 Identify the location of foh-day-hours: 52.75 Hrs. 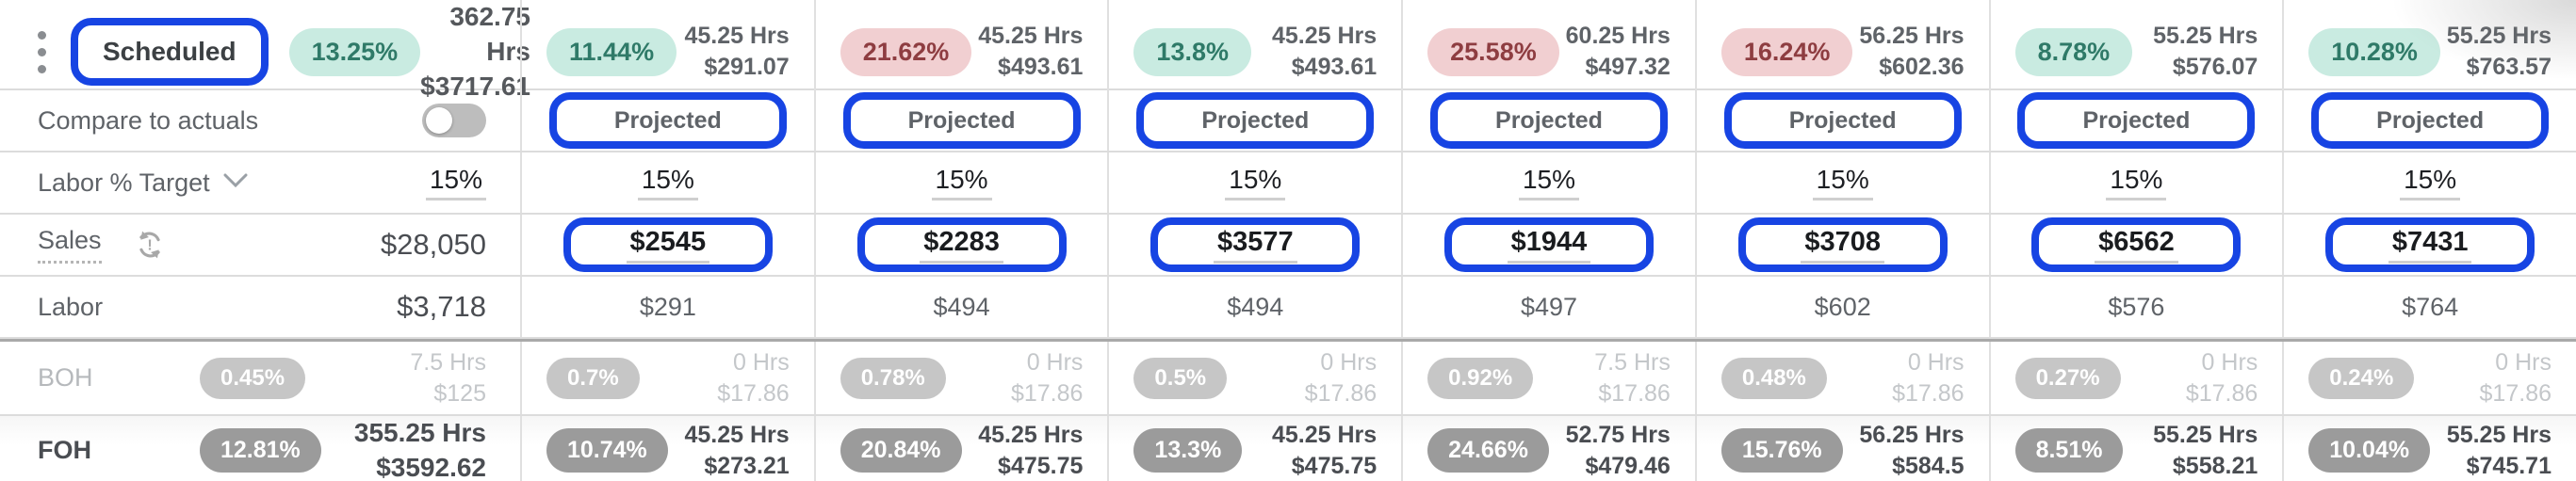
(1618, 434).